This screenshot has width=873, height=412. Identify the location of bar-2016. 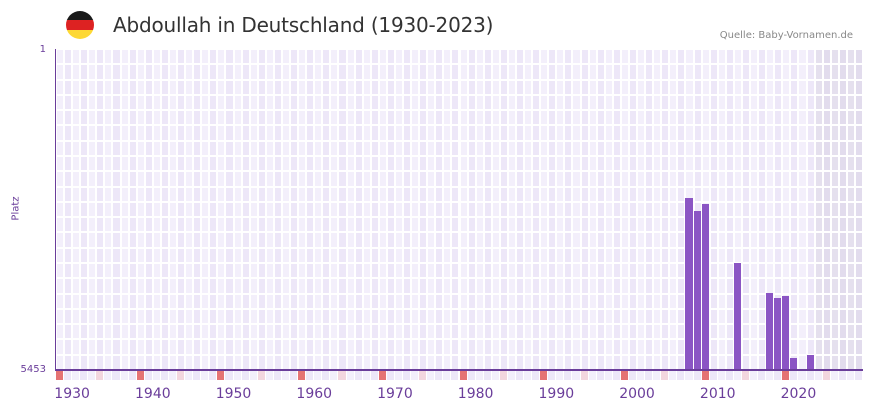
(770, 331).